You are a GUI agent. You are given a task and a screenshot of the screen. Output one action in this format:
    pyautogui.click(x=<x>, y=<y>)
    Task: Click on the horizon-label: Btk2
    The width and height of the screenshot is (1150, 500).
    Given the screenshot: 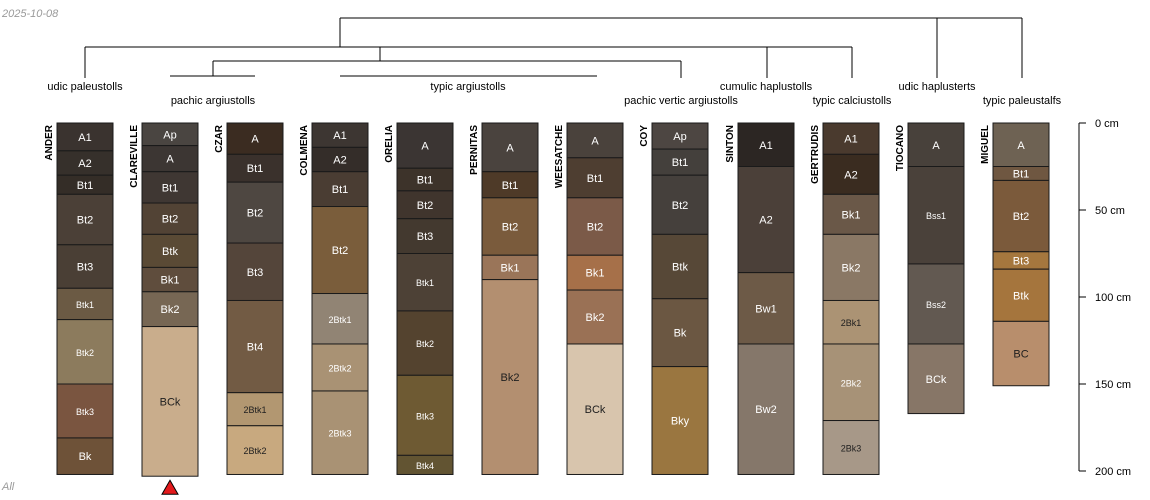 What is the action you would take?
    pyautogui.click(x=425, y=344)
    